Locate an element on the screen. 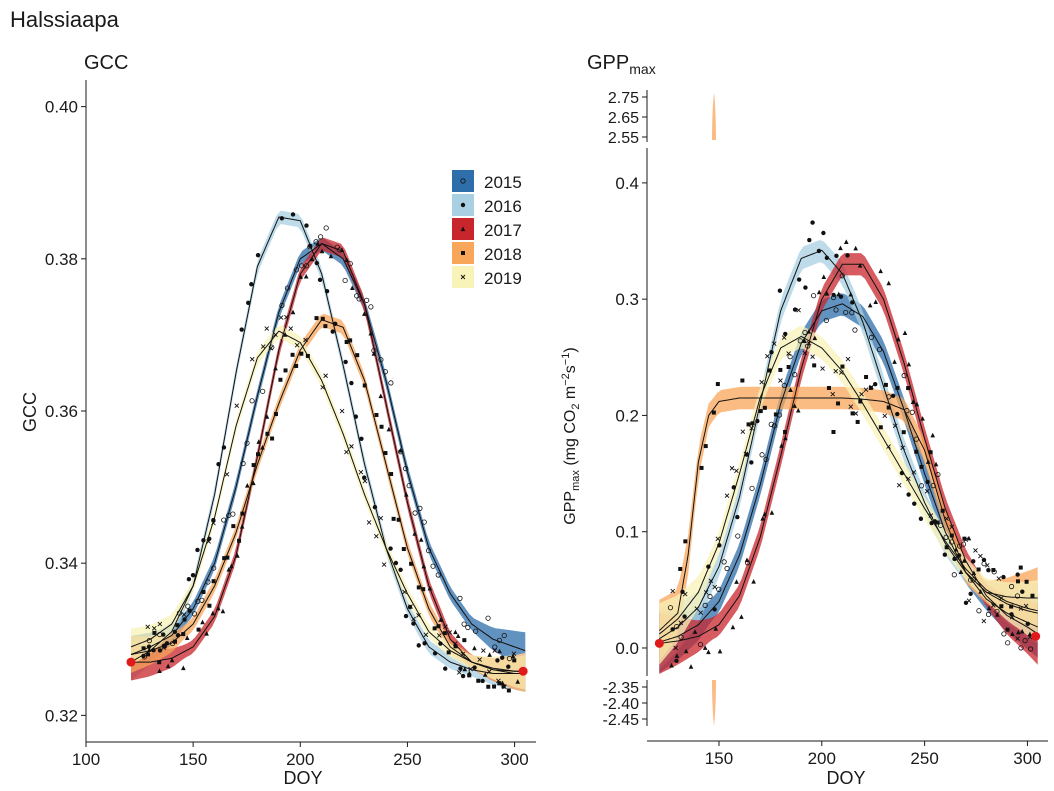 This screenshot has height=791, width=1054. fit-line-2019 is located at coordinates (848, 485).